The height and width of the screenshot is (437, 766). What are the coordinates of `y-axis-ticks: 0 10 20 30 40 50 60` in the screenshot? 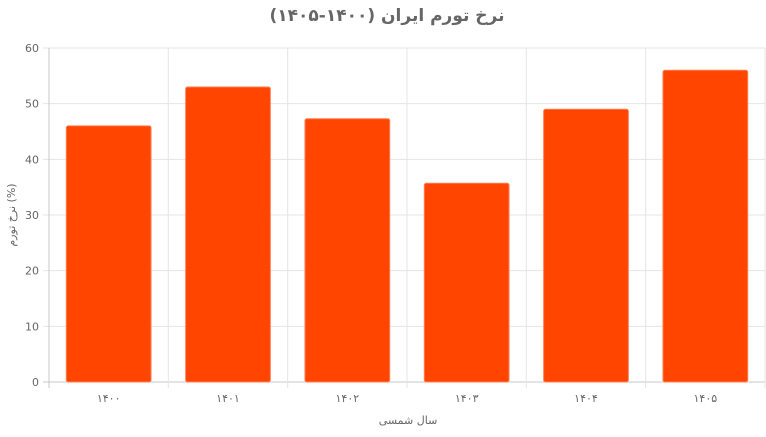 It's located at (32, 215).